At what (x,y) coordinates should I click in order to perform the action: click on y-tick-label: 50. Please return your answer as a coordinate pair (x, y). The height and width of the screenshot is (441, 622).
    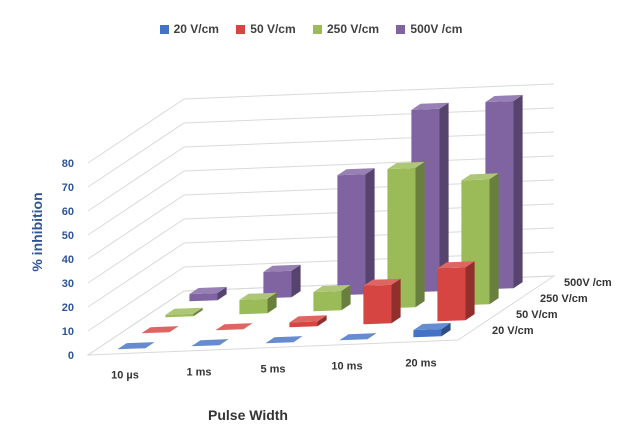
    Looking at the image, I should click on (68, 236).